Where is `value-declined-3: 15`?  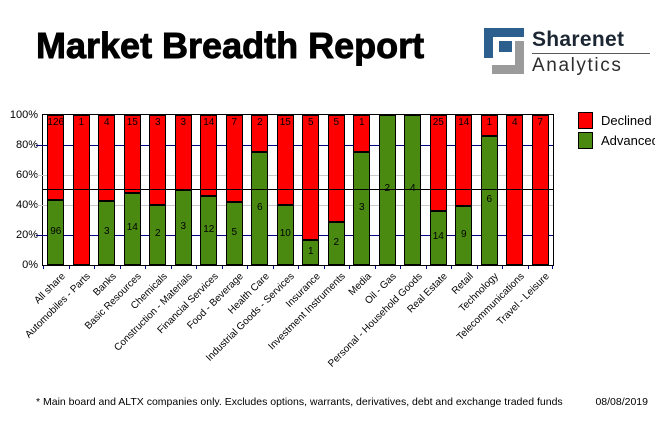
value-declined-3: 15 is located at coordinates (132, 122).